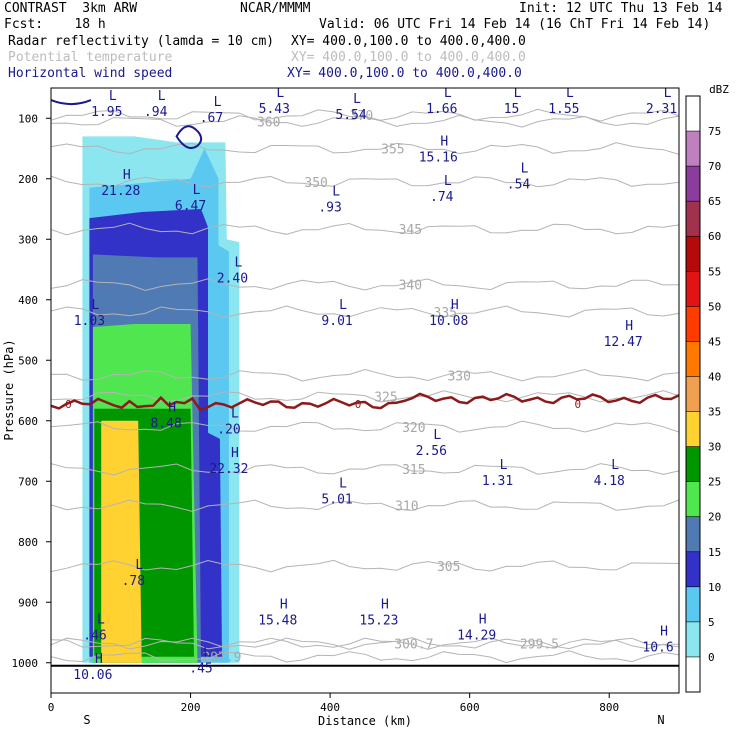  Describe the element at coordinates (539, 644) in the screenshot. I see `theta-label-299.5: 299.5` at that location.